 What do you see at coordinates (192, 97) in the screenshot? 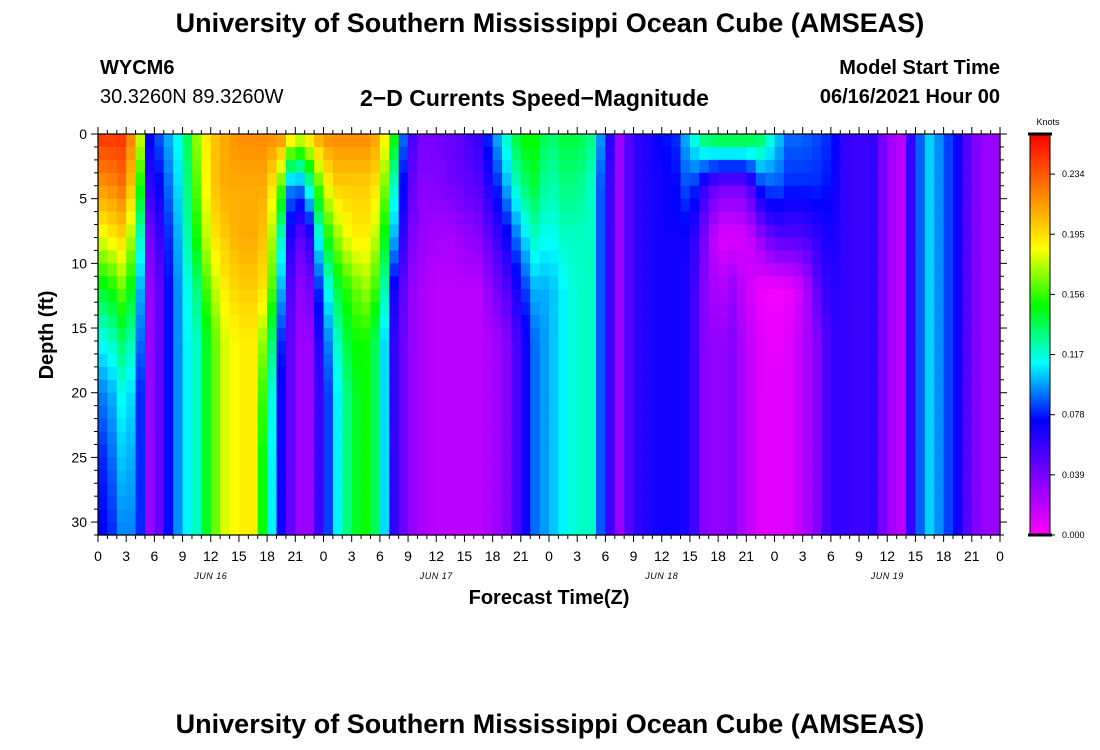
I see `station-coordinates: 30.3260N 89.3260W` at bounding box center [192, 97].